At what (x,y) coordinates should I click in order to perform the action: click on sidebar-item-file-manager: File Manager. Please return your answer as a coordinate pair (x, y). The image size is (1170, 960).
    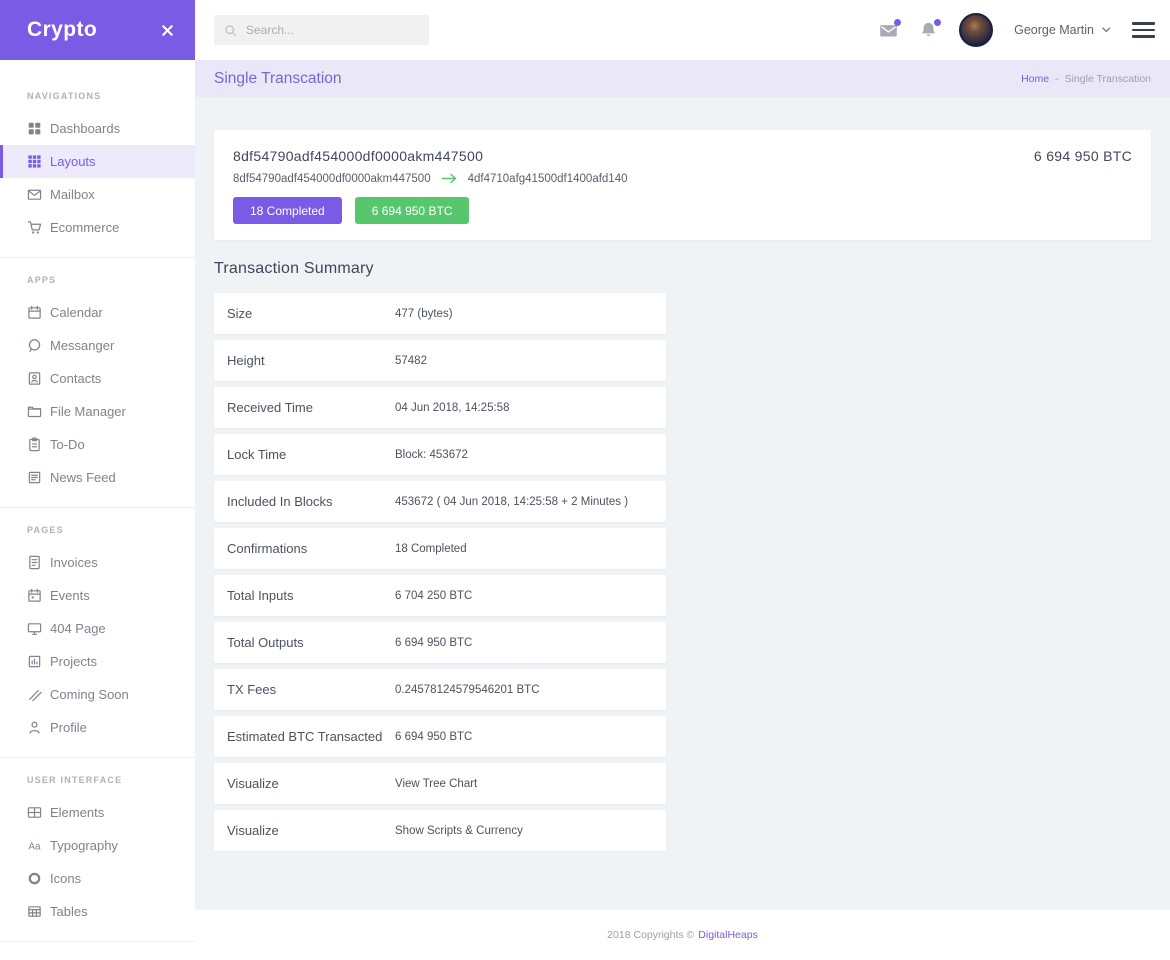
    Looking at the image, I should click on (97, 411).